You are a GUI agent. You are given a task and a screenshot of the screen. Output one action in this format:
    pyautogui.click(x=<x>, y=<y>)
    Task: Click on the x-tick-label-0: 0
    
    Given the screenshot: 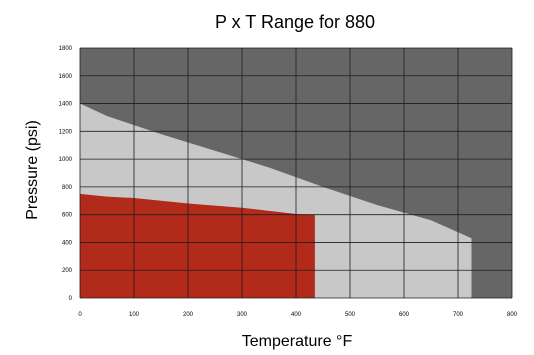 What is the action you would take?
    pyautogui.click(x=80, y=315)
    